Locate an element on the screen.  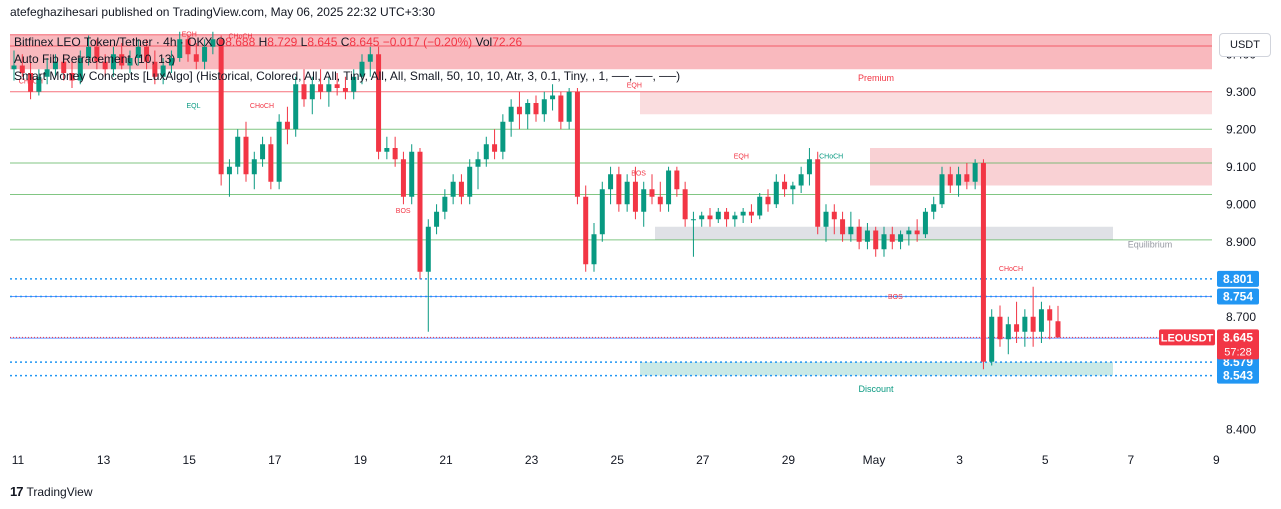
symbol-tag-bg is located at coordinates (1187, 337).